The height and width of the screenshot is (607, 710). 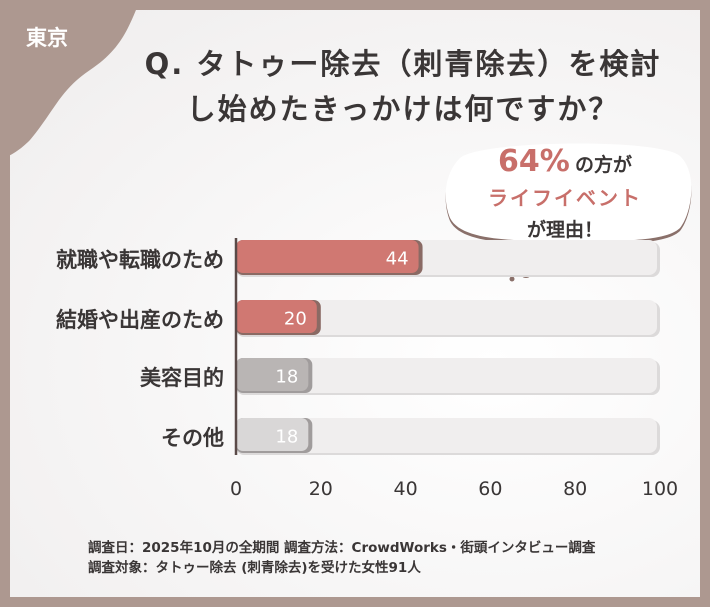 What do you see at coordinates (575, 489) in the screenshot?
I see `x-tick-label: 80` at bounding box center [575, 489].